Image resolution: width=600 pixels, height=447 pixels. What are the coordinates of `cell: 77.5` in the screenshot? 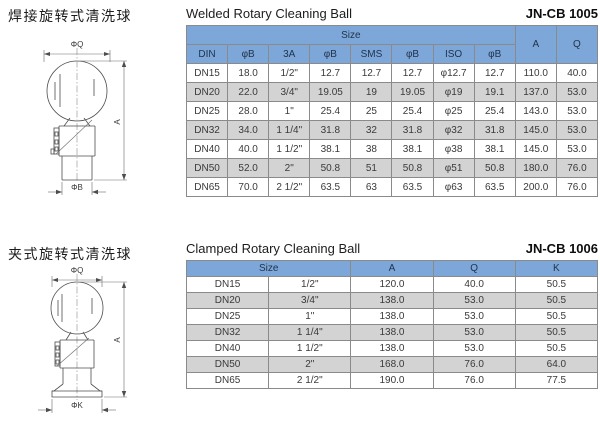 It's located at (556, 380).